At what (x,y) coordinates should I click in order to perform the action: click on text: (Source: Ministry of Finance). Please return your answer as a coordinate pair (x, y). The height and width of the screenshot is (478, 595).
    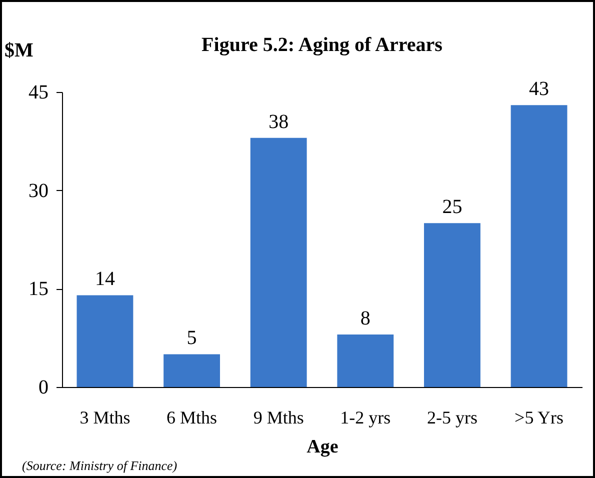
    Looking at the image, I should click on (100, 466).